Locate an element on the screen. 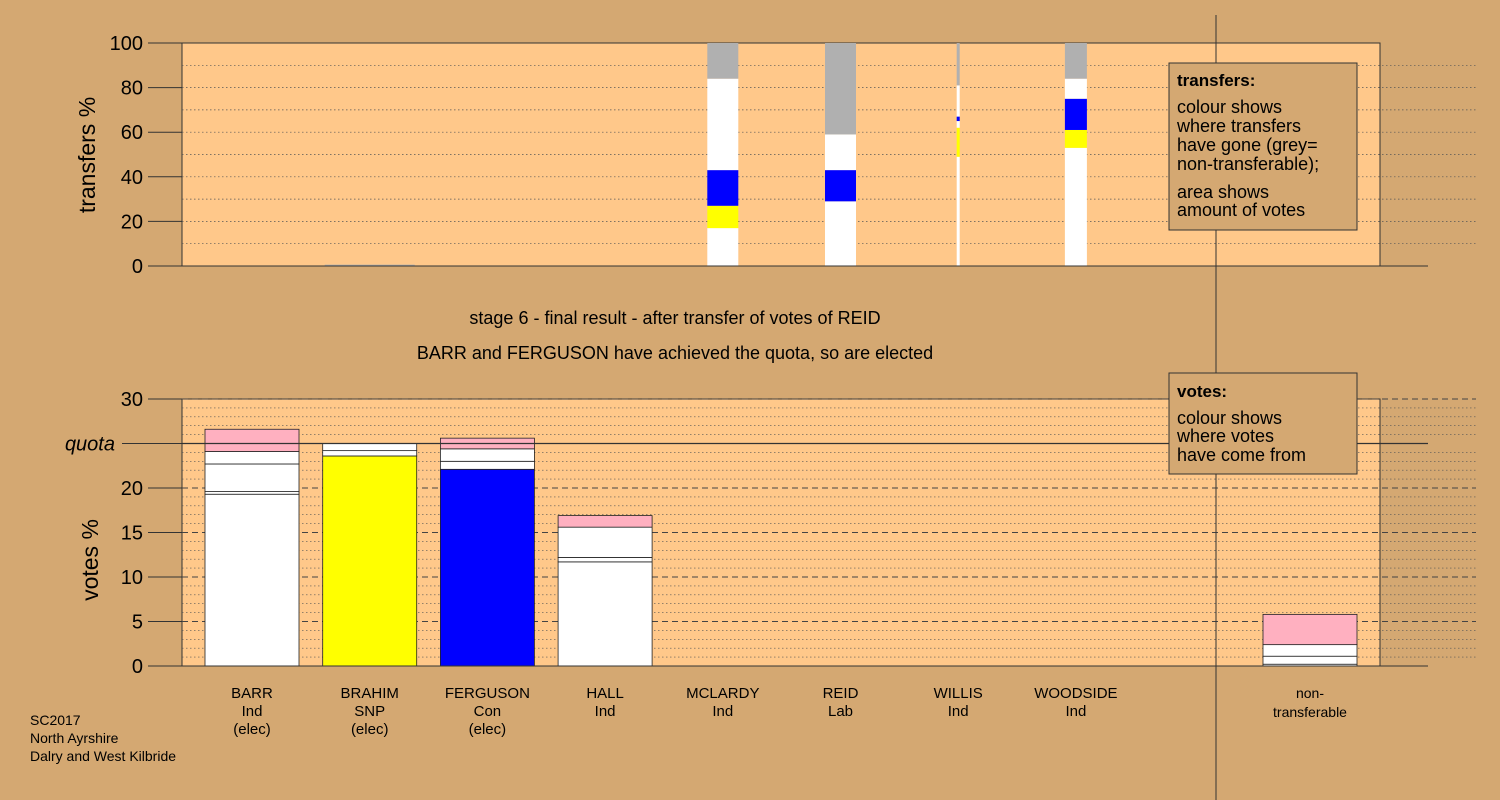  transfers-legend-line: have gone (grey= is located at coordinates (1247, 145).